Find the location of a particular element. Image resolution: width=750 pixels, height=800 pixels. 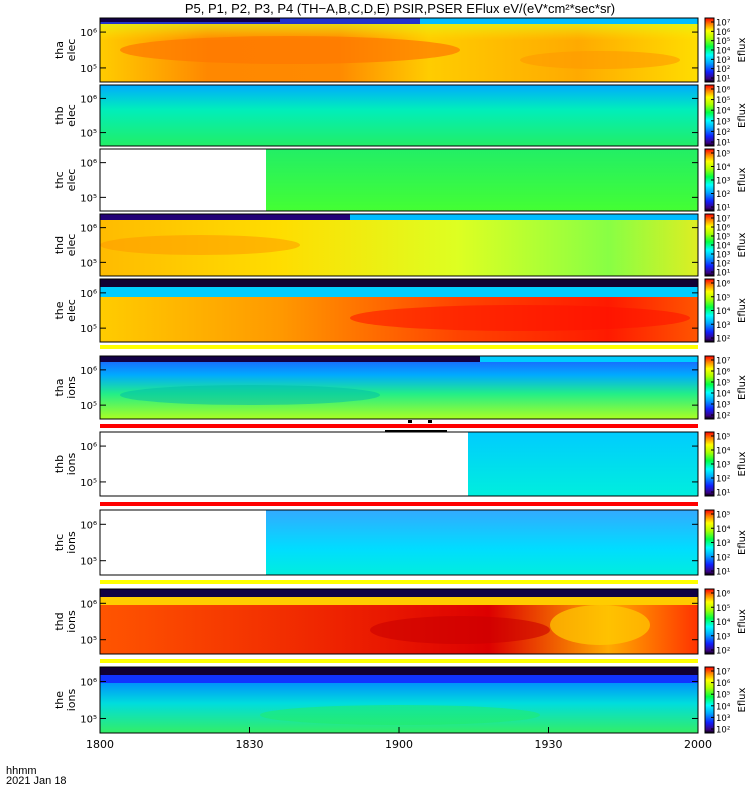

panel-sublabel-the-ions: ions is located at coordinates (71, 699).